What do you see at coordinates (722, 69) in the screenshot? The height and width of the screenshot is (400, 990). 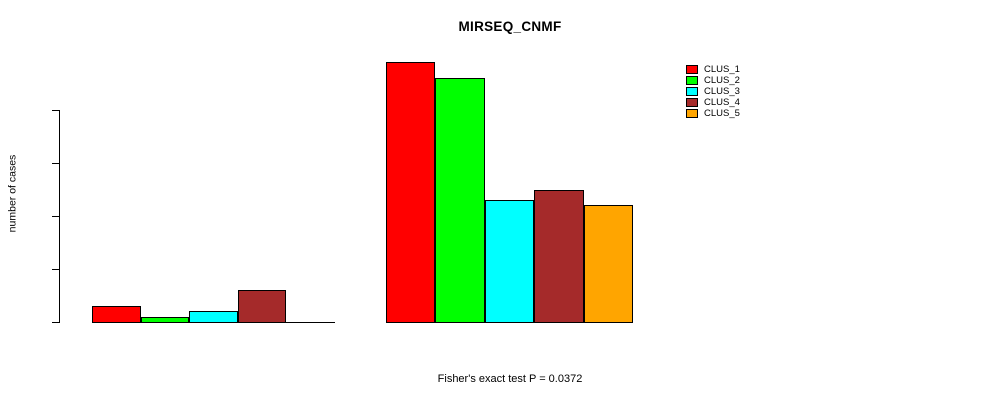 I see `legend-label: CLUS_1` at bounding box center [722, 69].